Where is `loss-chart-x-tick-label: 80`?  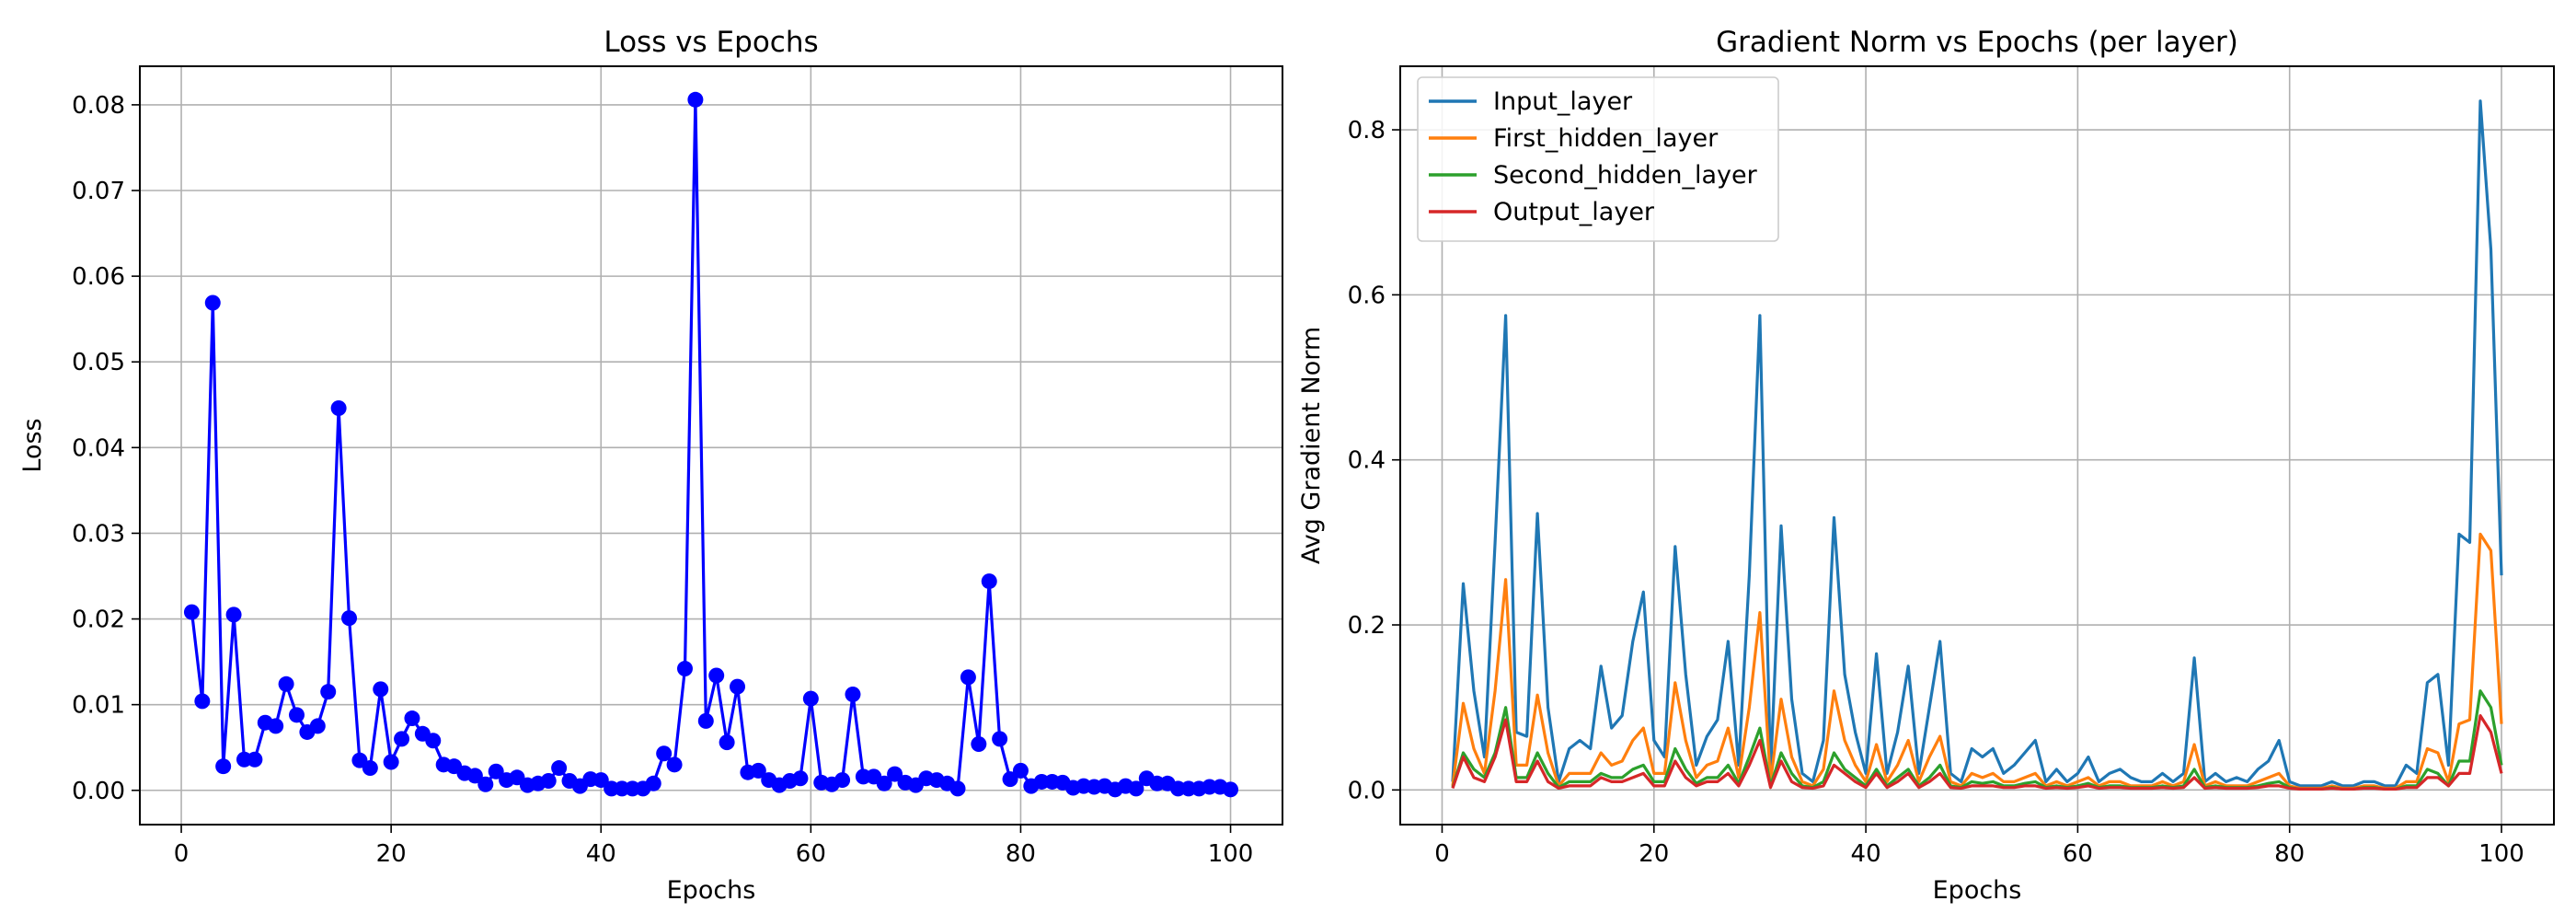 loss-chart-x-tick-label: 80 is located at coordinates (1021, 854).